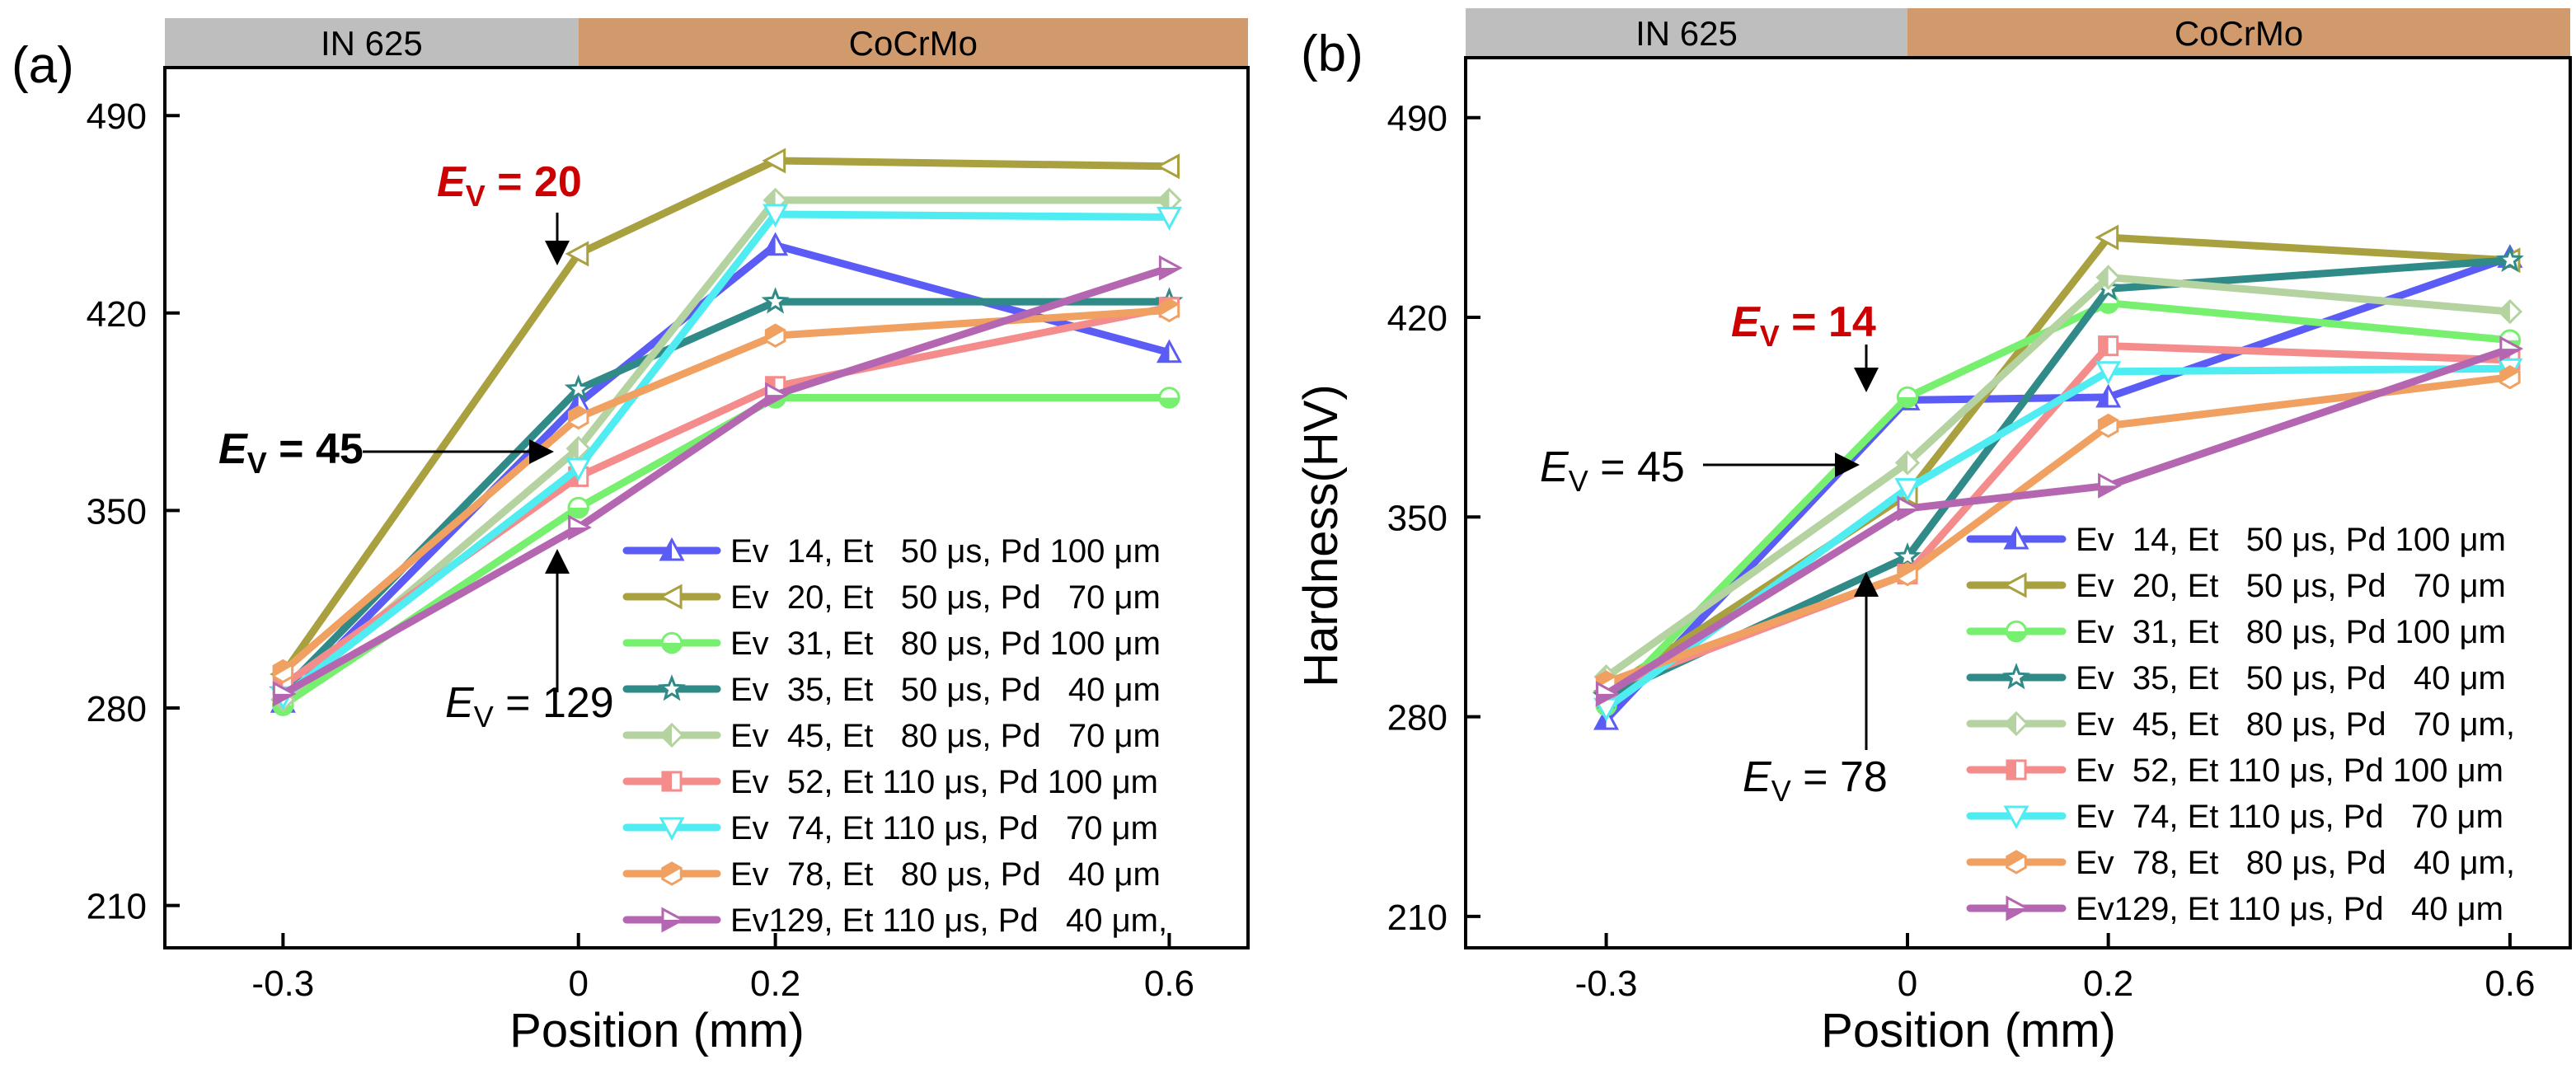 The height and width of the screenshot is (1083, 2576). I want to click on legend-label-3: Ev 35, Et 50 μs, Pd 40 μm, so click(945, 690).